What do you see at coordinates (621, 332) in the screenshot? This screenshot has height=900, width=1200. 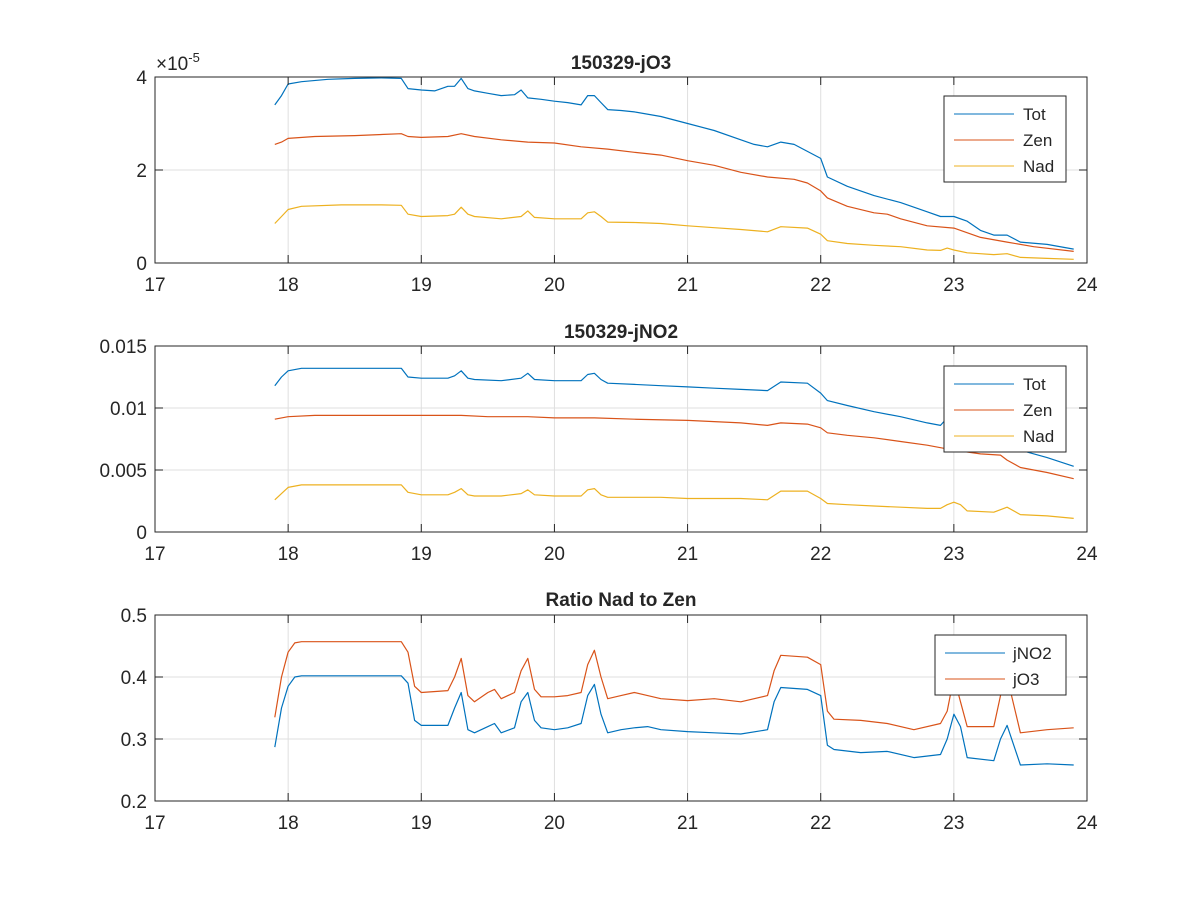 I see `chart-title: 150329-jNO2` at bounding box center [621, 332].